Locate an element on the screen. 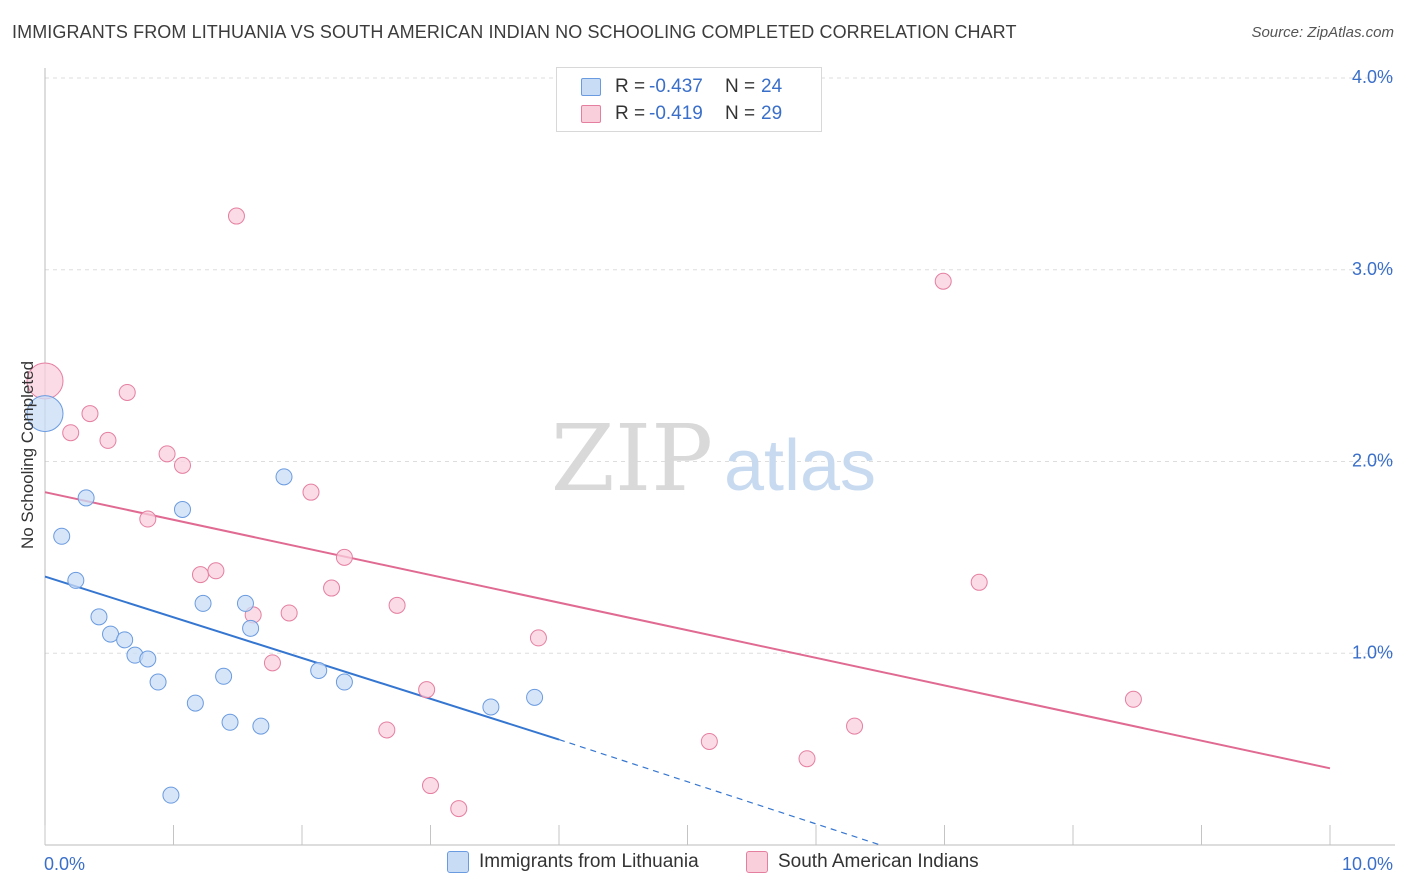  y-tick-label: 3.0% is located at coordinates (1372, 269).